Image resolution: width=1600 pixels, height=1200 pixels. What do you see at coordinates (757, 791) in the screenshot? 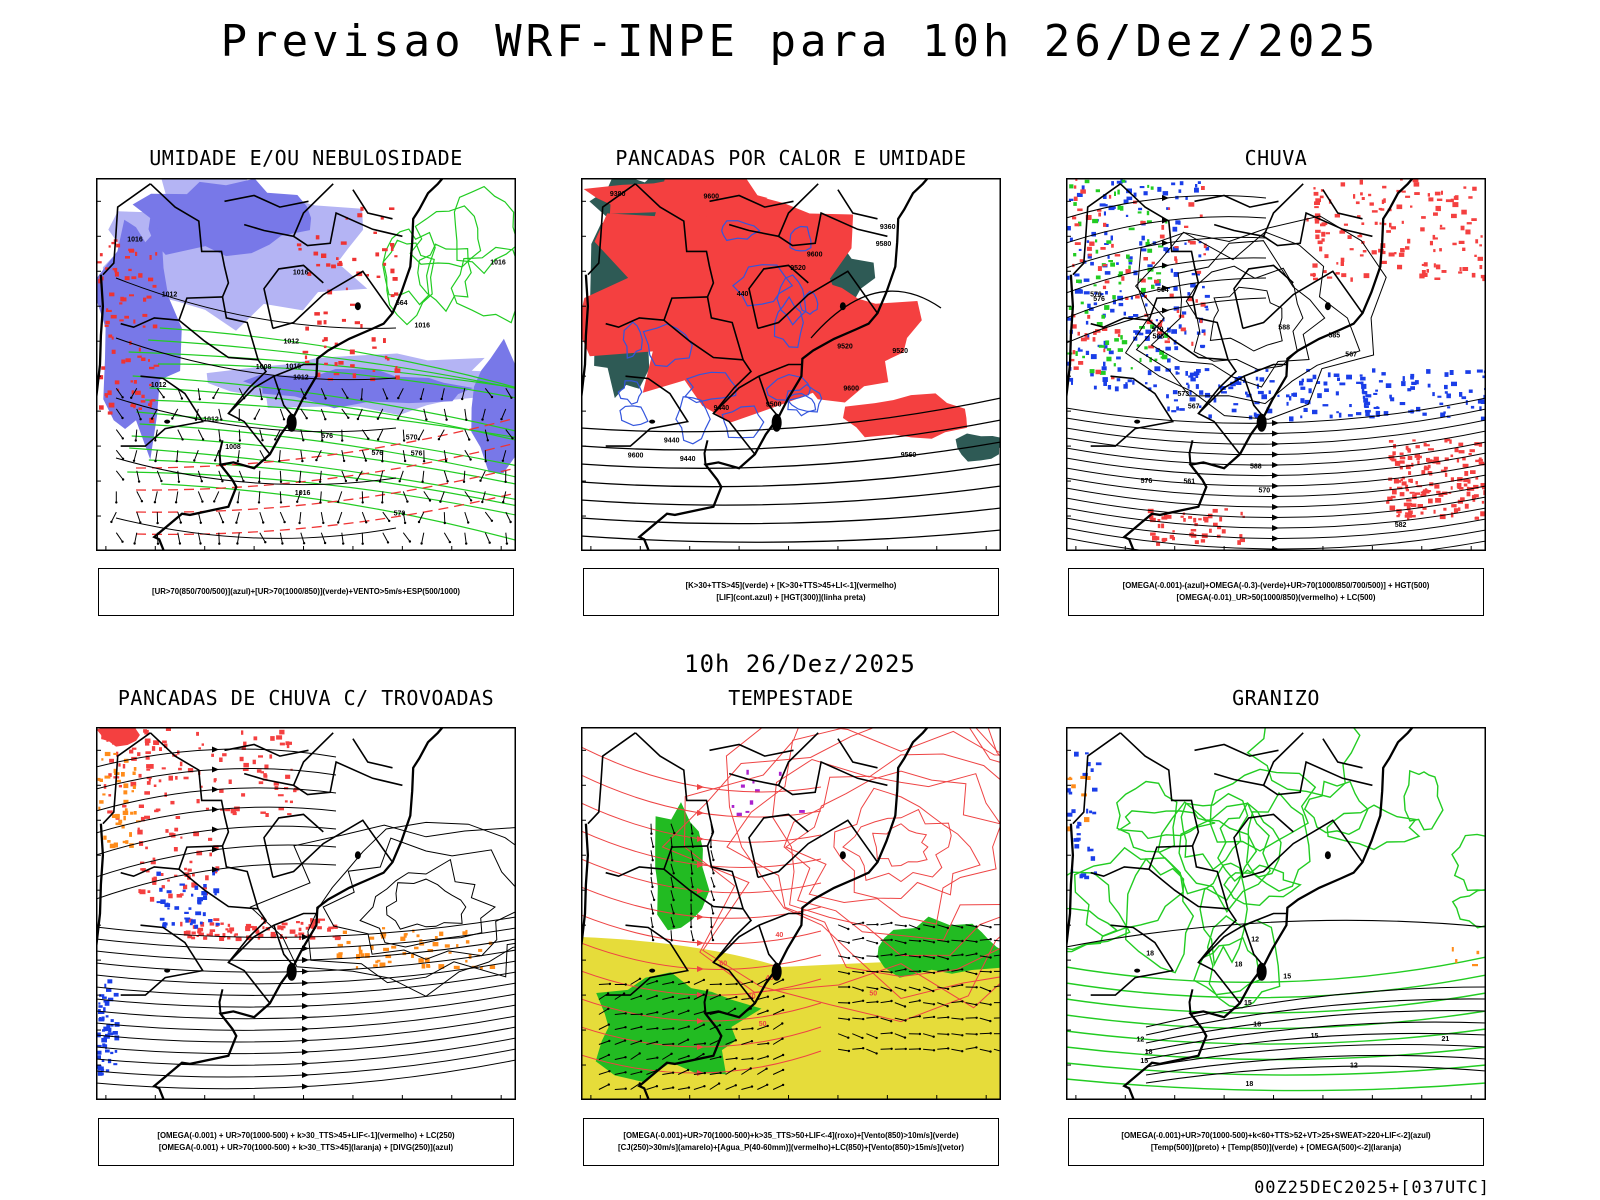
I see `storm-purple` at bounding box center [757, 791].